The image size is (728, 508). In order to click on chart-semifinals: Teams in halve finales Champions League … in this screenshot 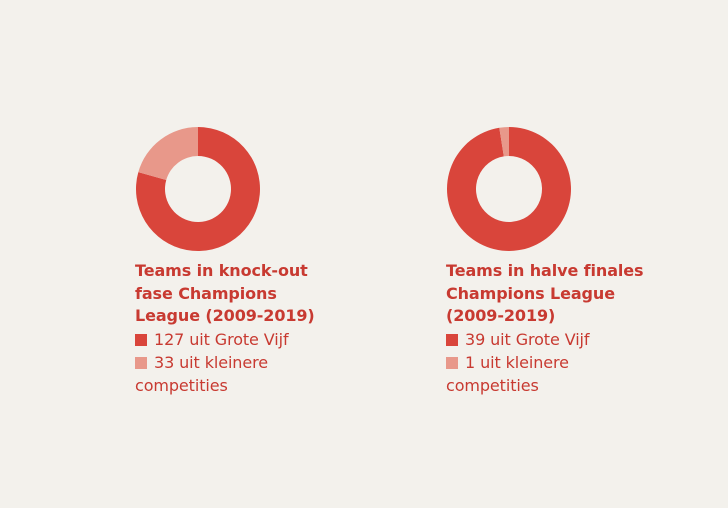, I will do `click(546, 261)`.